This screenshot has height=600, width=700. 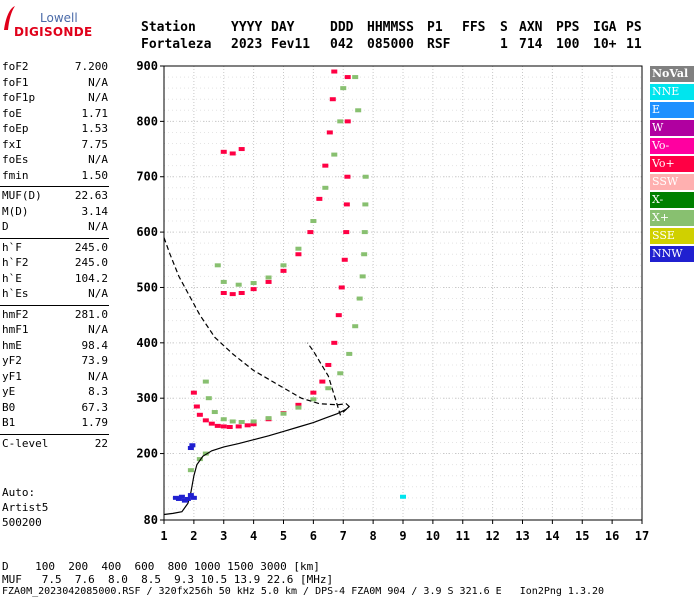 What do you see at coordinates (55, 176) in the screenshot?
I see `param-row: fmin 1.50` at bounding box center [55, 176].